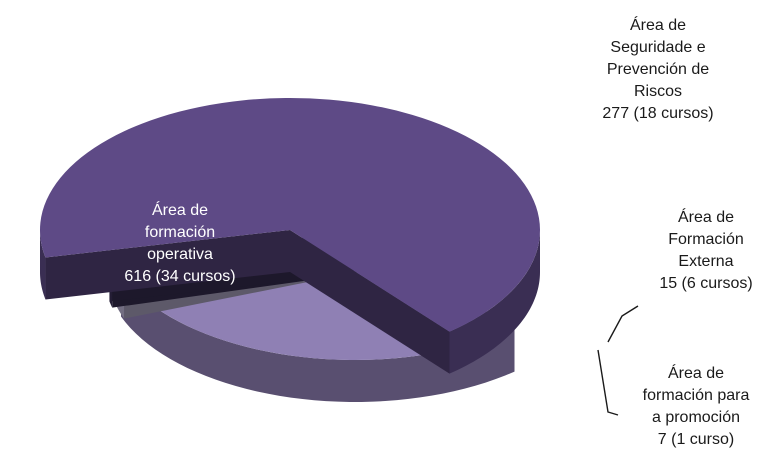 Image resolution: width=760 pixels, height=459 pixels. What do you see at coordinates (180, 232) in the screenshot?
I see `slice-label-line: formación` at bounding box center [180, 232].